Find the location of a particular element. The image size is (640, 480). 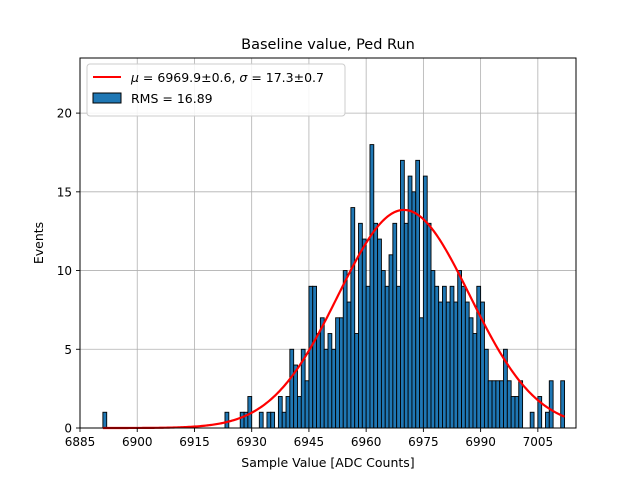

x-tick-label-5: 6960 is located at coordinates (366, 442).